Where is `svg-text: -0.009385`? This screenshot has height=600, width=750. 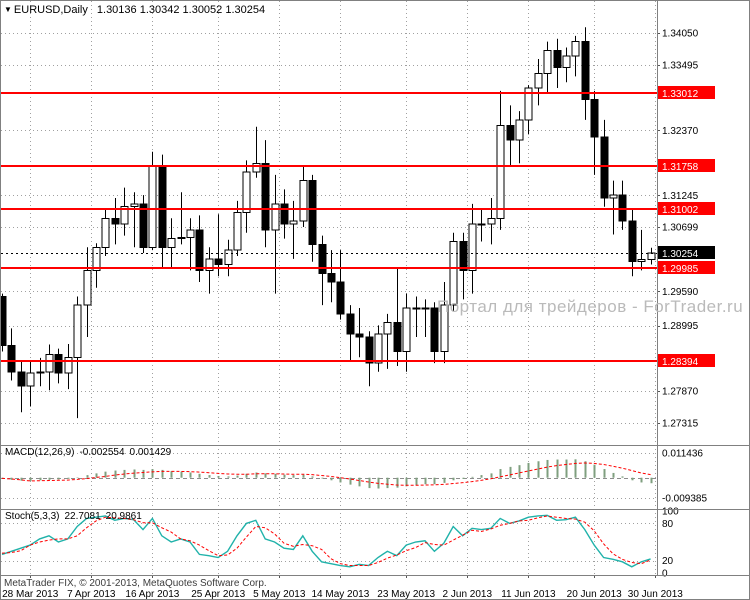
svg-text: -0.009385 is located at coordinates (684, 499).